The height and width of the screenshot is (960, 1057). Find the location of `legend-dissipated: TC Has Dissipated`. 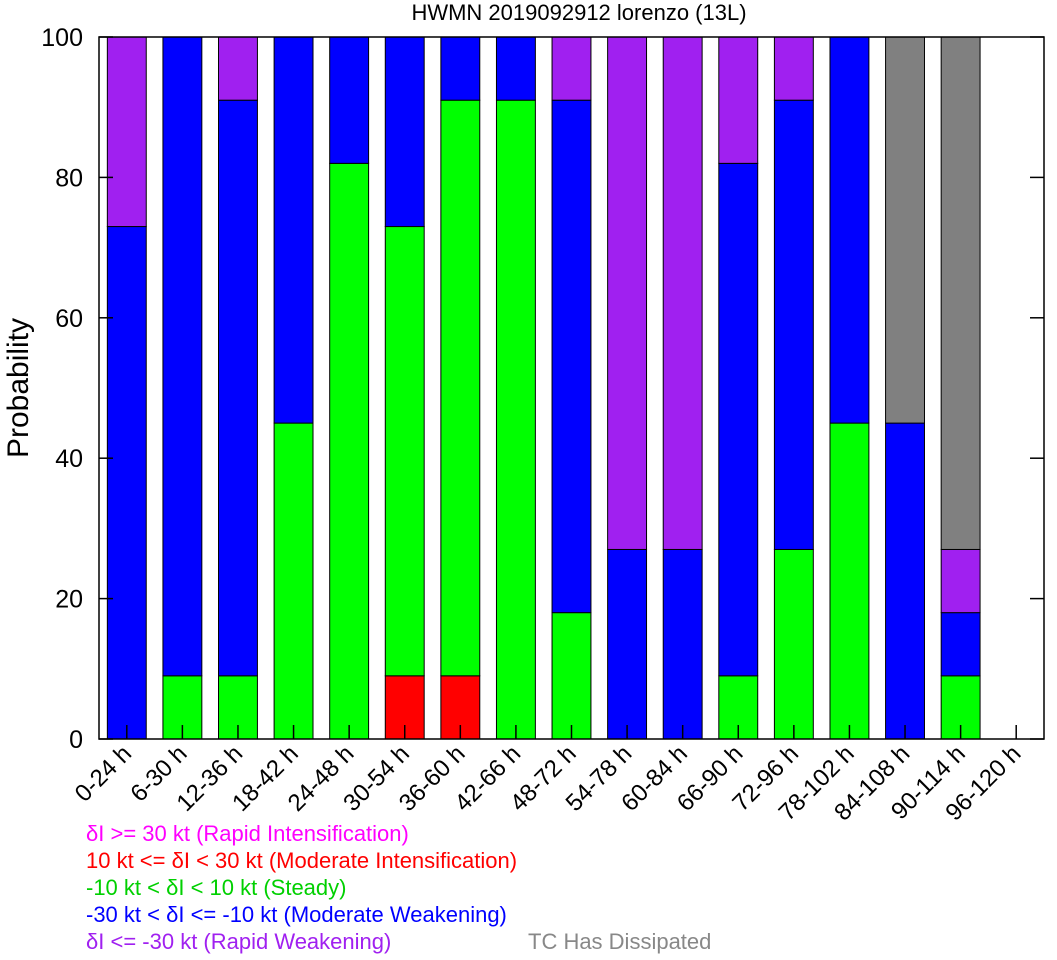

legend-dissipated: TC Has Dissipated is located at coordinates (620, 941).